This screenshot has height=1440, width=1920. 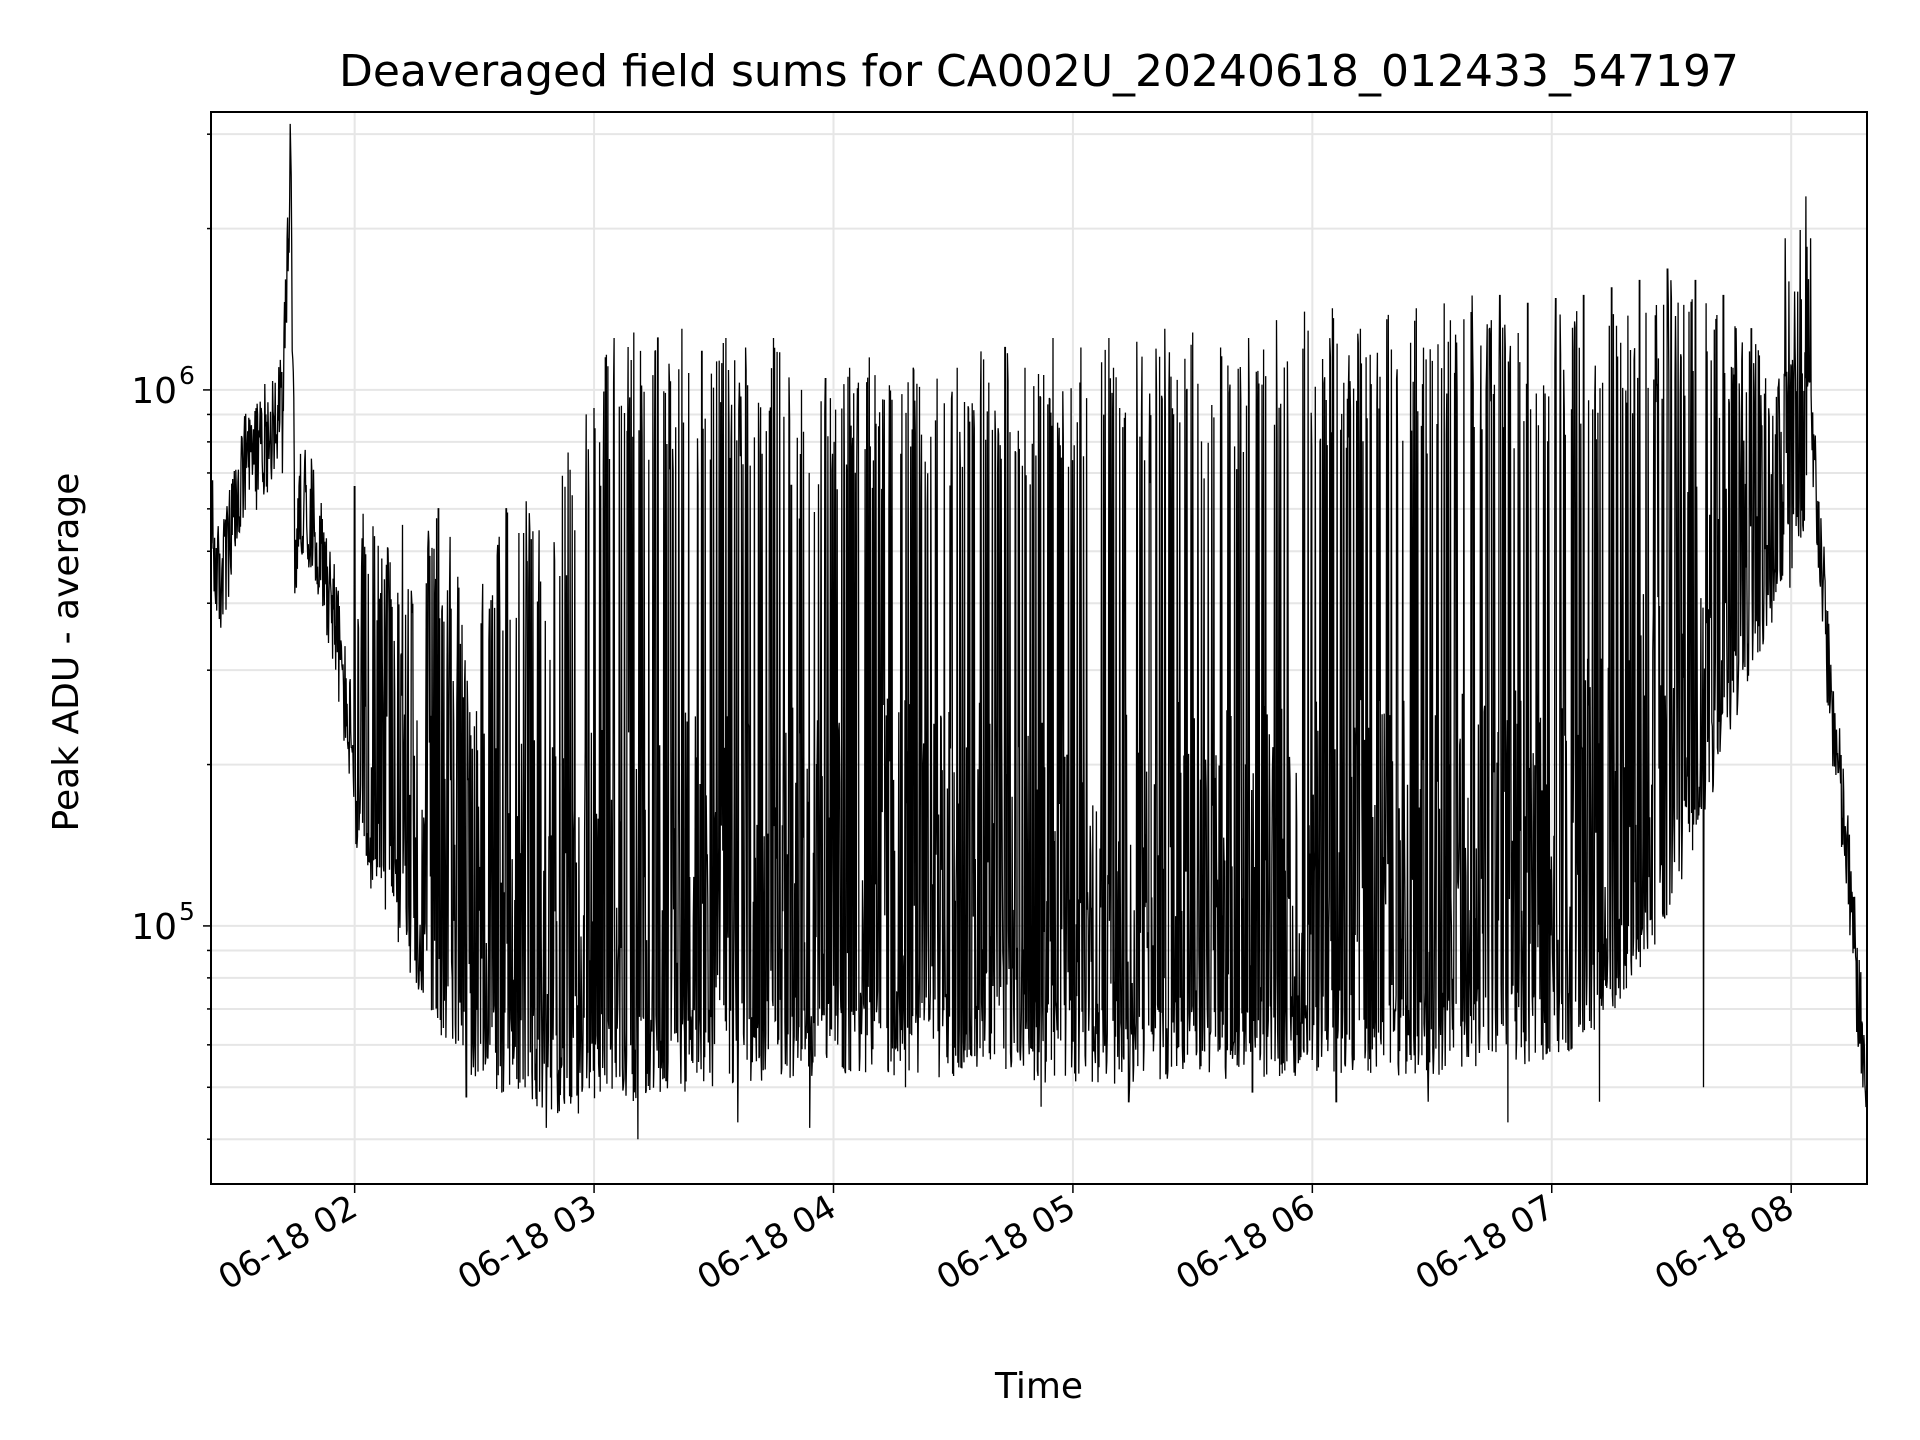 I want to click on x-tick-label: 06-18 05, so click(x=1006, y=1242).